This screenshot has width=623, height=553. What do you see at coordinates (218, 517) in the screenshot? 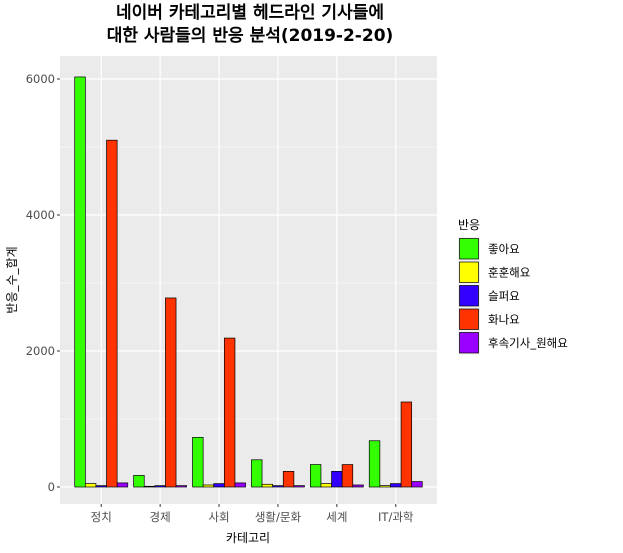
I see `x-tick-label: 사회` at bounding box center [218, 517].